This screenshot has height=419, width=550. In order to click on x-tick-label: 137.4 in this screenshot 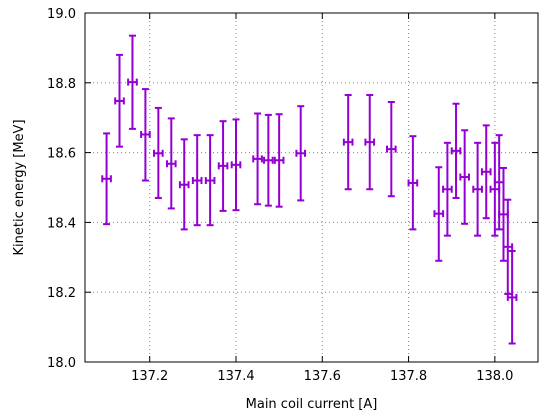, I will do `click(235, 376)`.